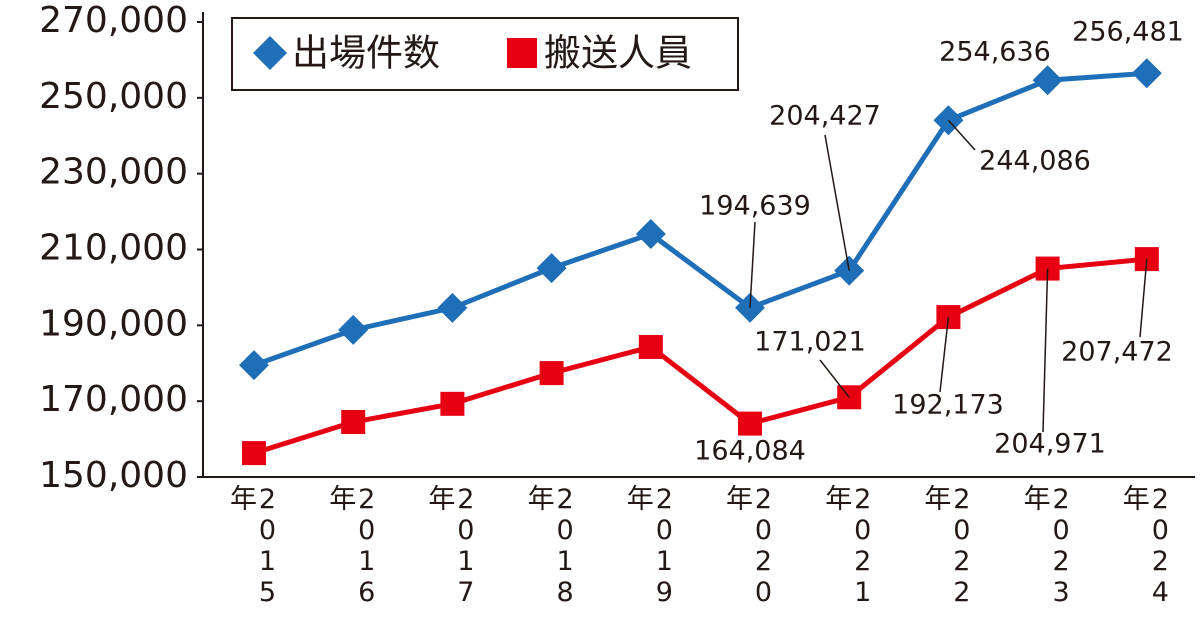 Image resolution: width=1200 pixels, height=622 pixels. I want to click on data-label: 207,472, so click(1117, 352).